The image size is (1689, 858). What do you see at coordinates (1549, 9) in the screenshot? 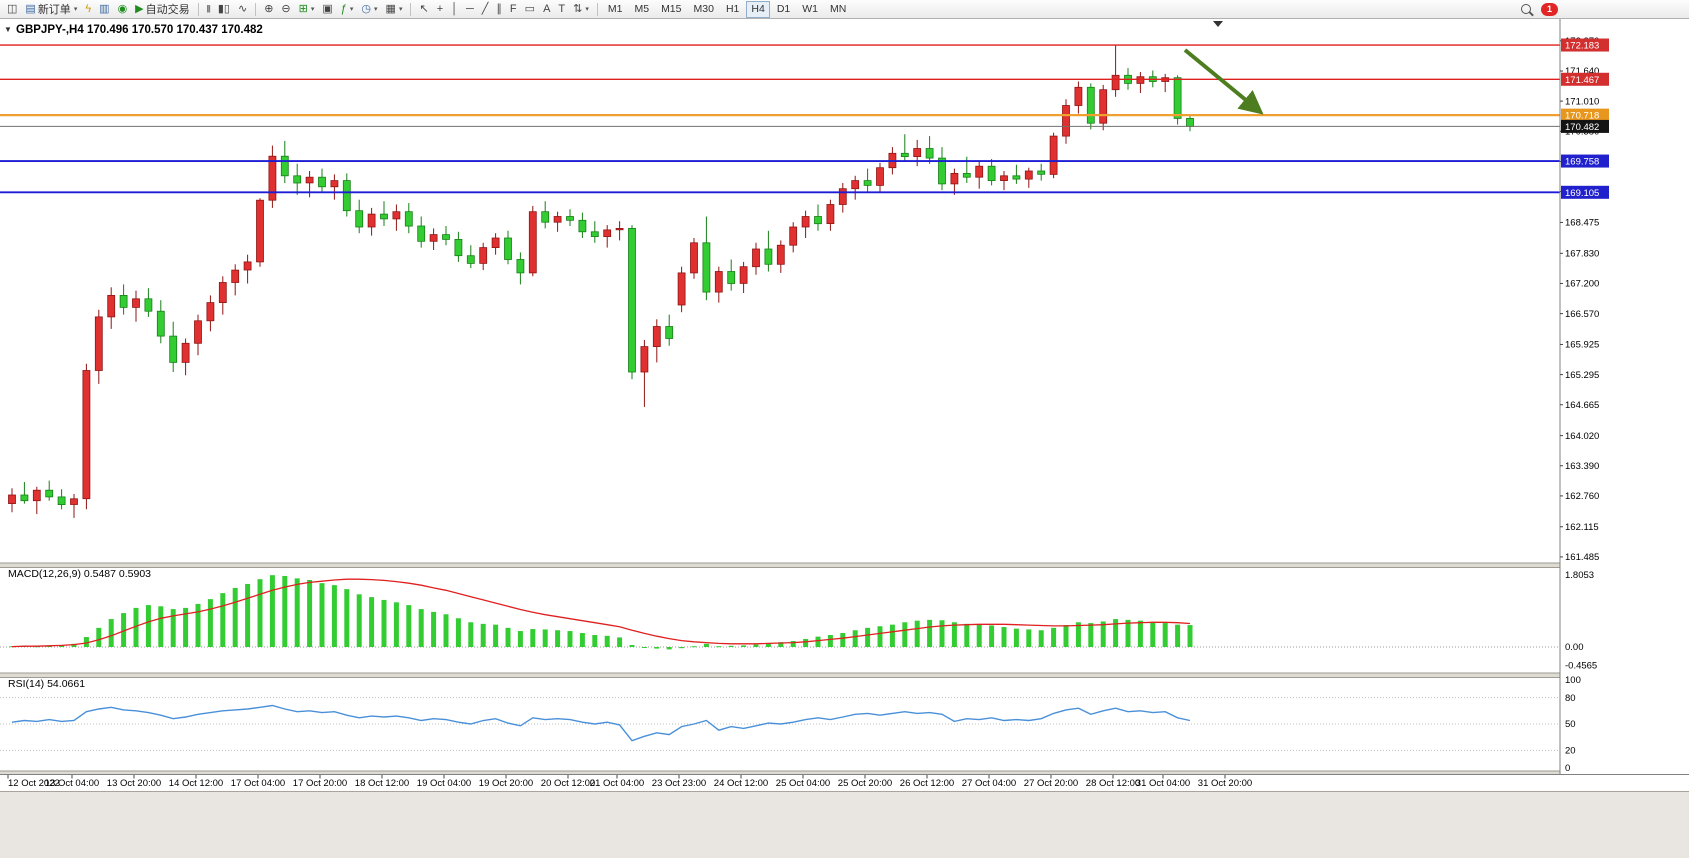
I see `notification-badge: 1` at bounding box center [1549, 9].